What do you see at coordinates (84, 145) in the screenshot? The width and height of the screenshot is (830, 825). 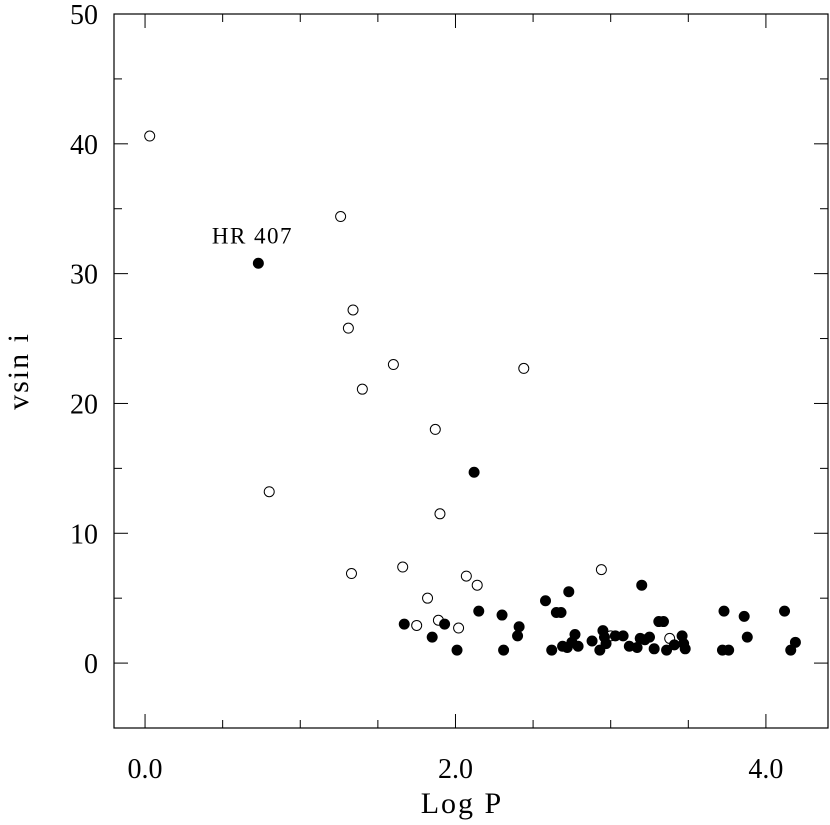 I see `y-tick-label: 40` at bounding box center [84, 145].